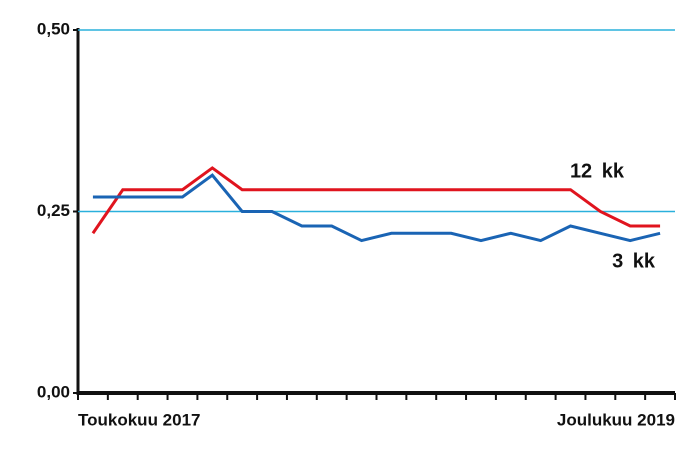 The width and height of the screenshot is (700, 459). What do you see at coordinates (634, 261) in the screenshot?
I see `series-label: 3 kk` at bounding box center [634, 261].